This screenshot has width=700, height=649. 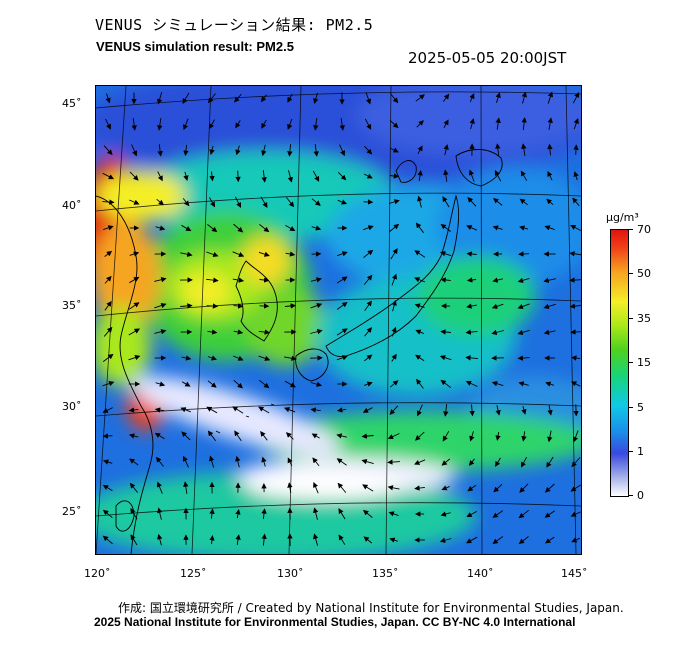 What do you see at coordinates (644, 362) in the screenshot?
I see `colorbar-label-15: 15` at bounding box center [644, 362].